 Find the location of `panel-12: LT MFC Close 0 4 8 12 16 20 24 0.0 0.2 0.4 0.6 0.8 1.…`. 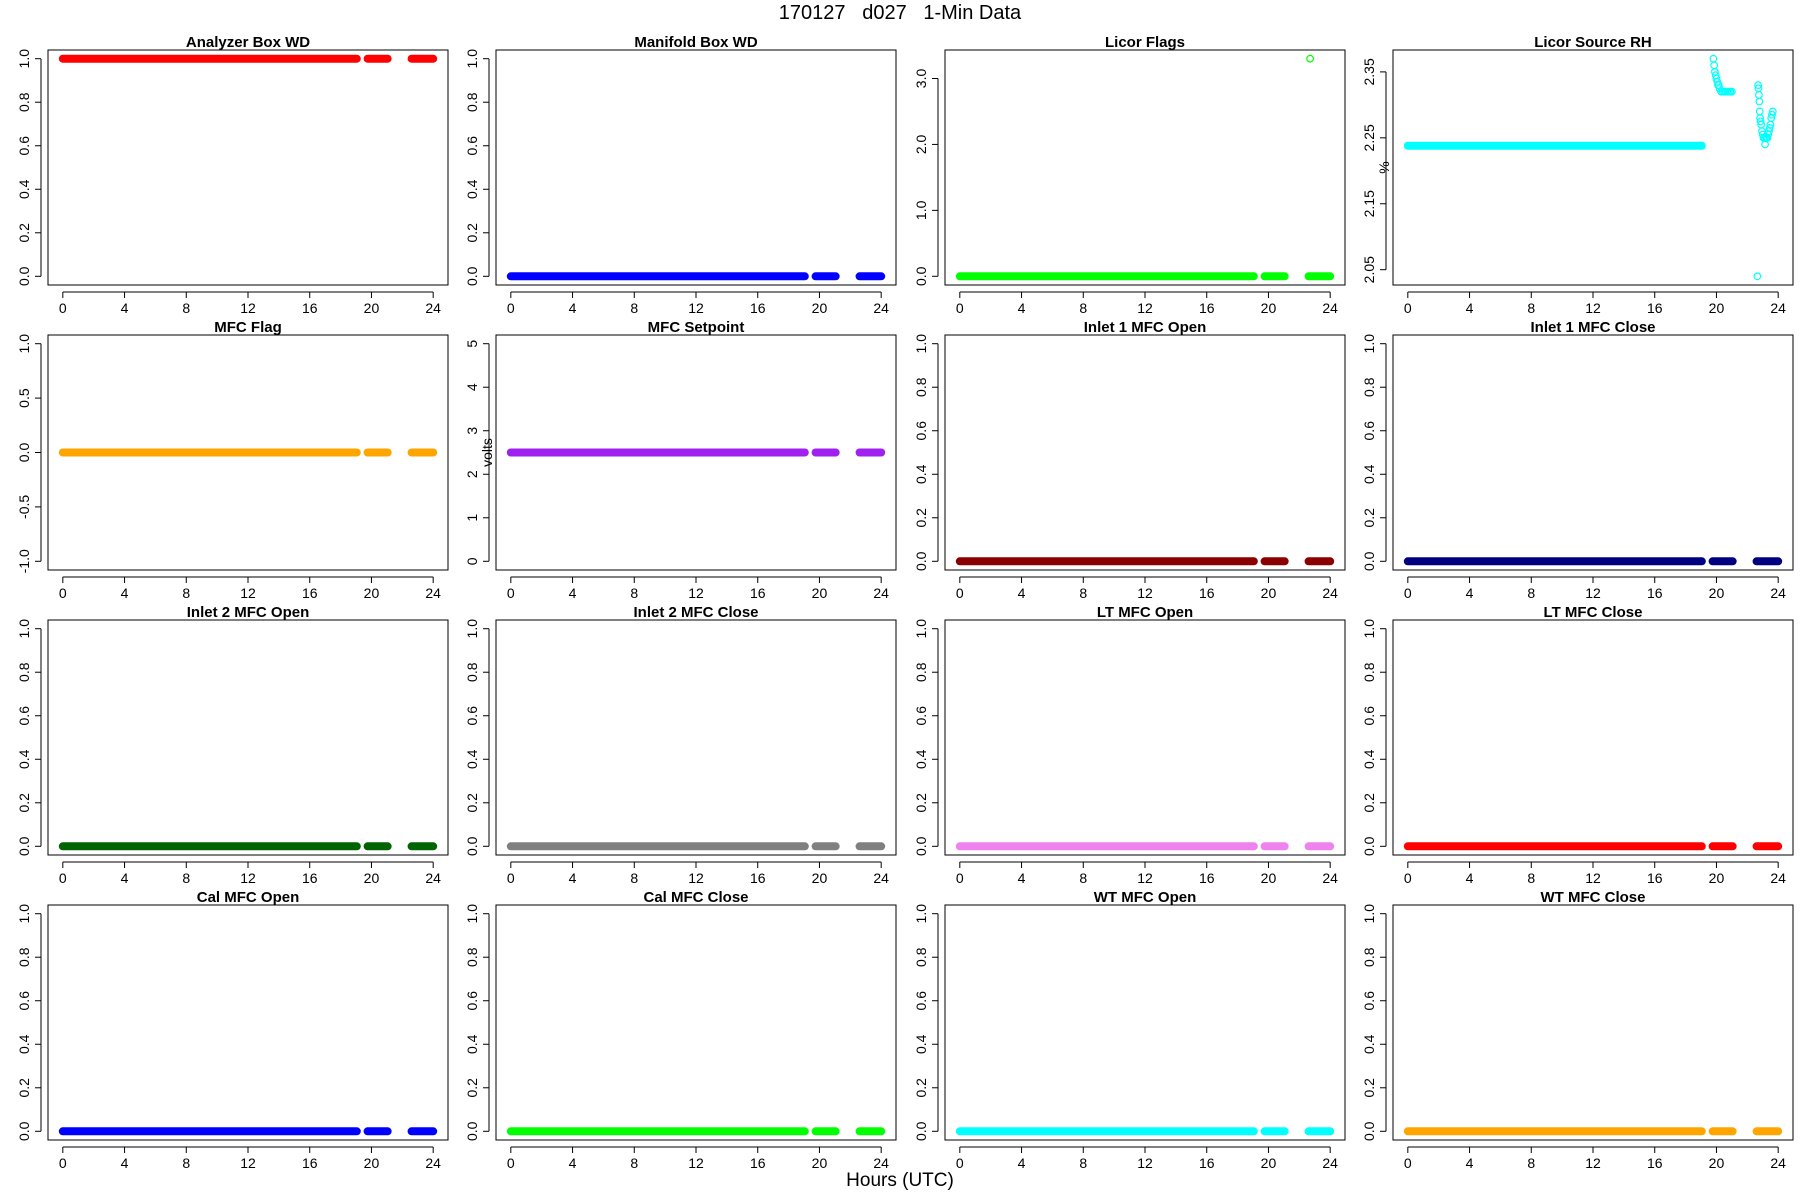

panel-12: LT MFC Close 0 4 8 12 16 20 24 0.0 0.2 0.4 0.6 0.8 1.… is located at coordinates (1577, 745).